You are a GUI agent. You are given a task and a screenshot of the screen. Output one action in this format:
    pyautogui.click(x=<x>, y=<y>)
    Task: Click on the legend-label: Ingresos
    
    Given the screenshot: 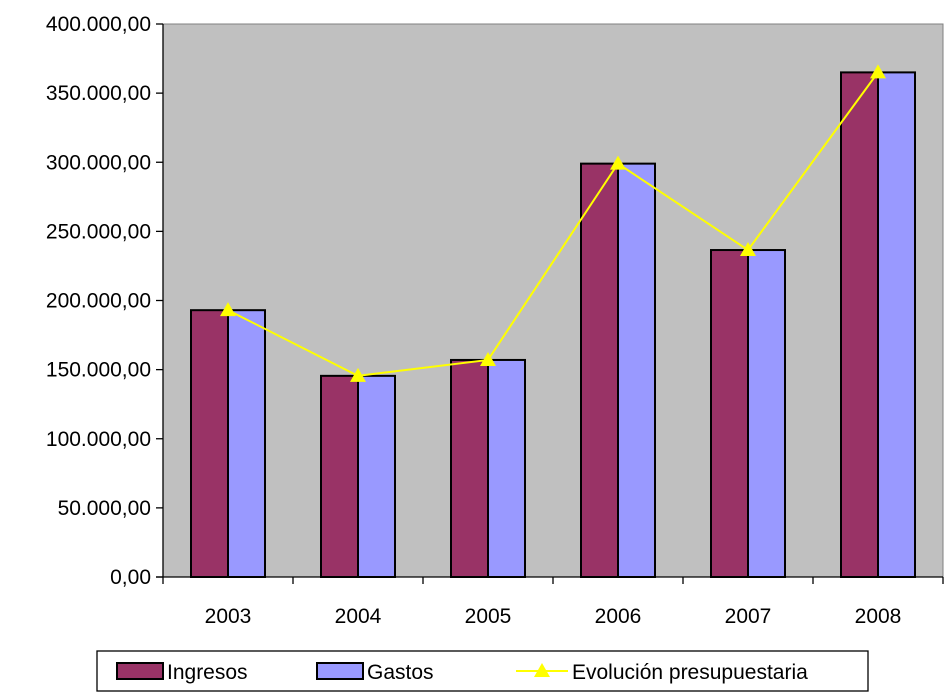 What is the action you would take?
    pyautogui.click(x=207, y=672)
    